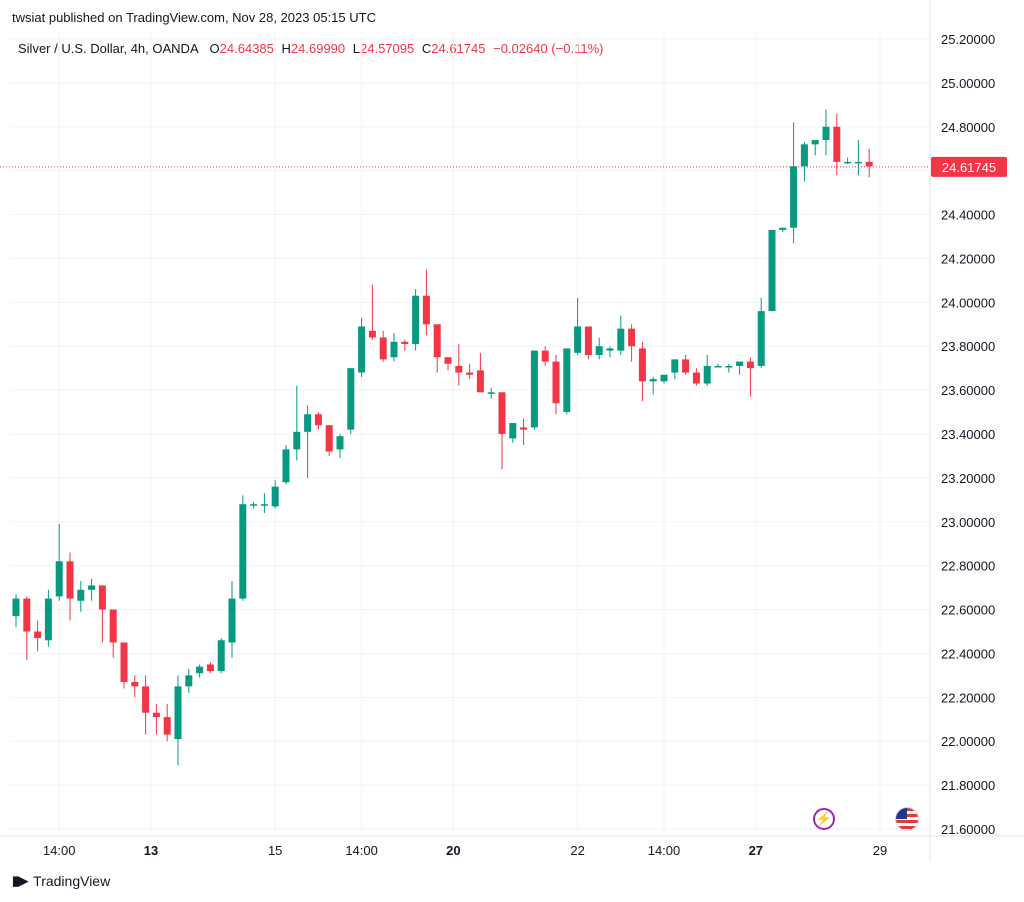  Describe the element at coordinates (72, 881) in the screenshot. I see `brand-name: TradingView` at that location.